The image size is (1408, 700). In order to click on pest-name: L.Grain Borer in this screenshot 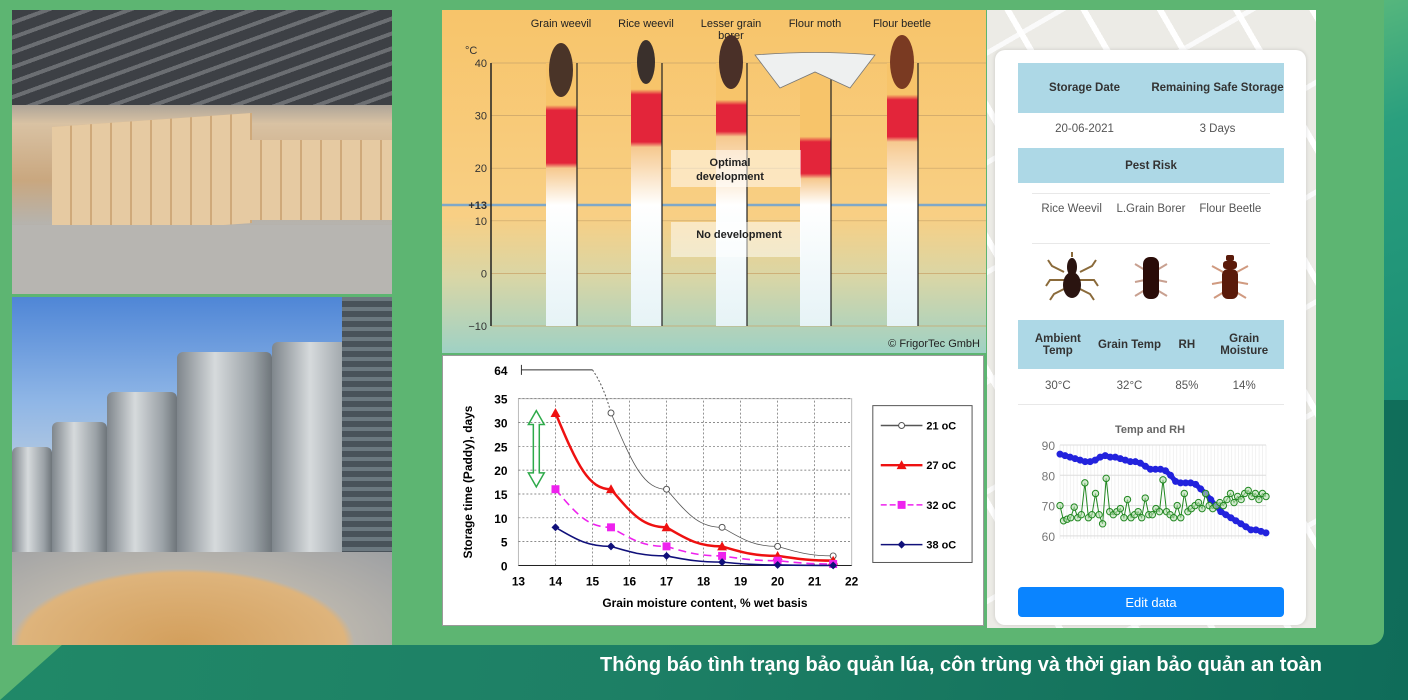, I will do `click(1151, 209)`.